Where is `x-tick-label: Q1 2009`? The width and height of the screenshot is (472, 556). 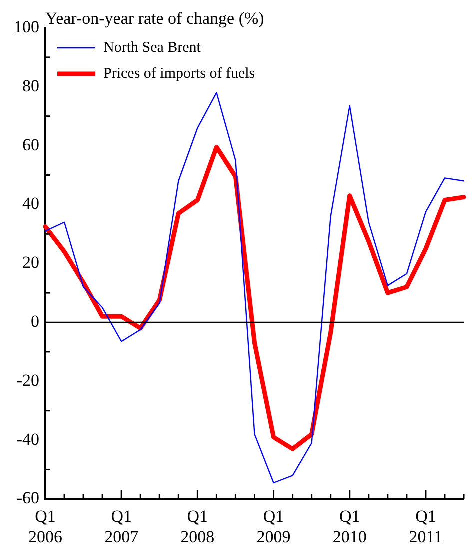
x-tick-label: Q1 2009 is located at coordinates (273, 526).